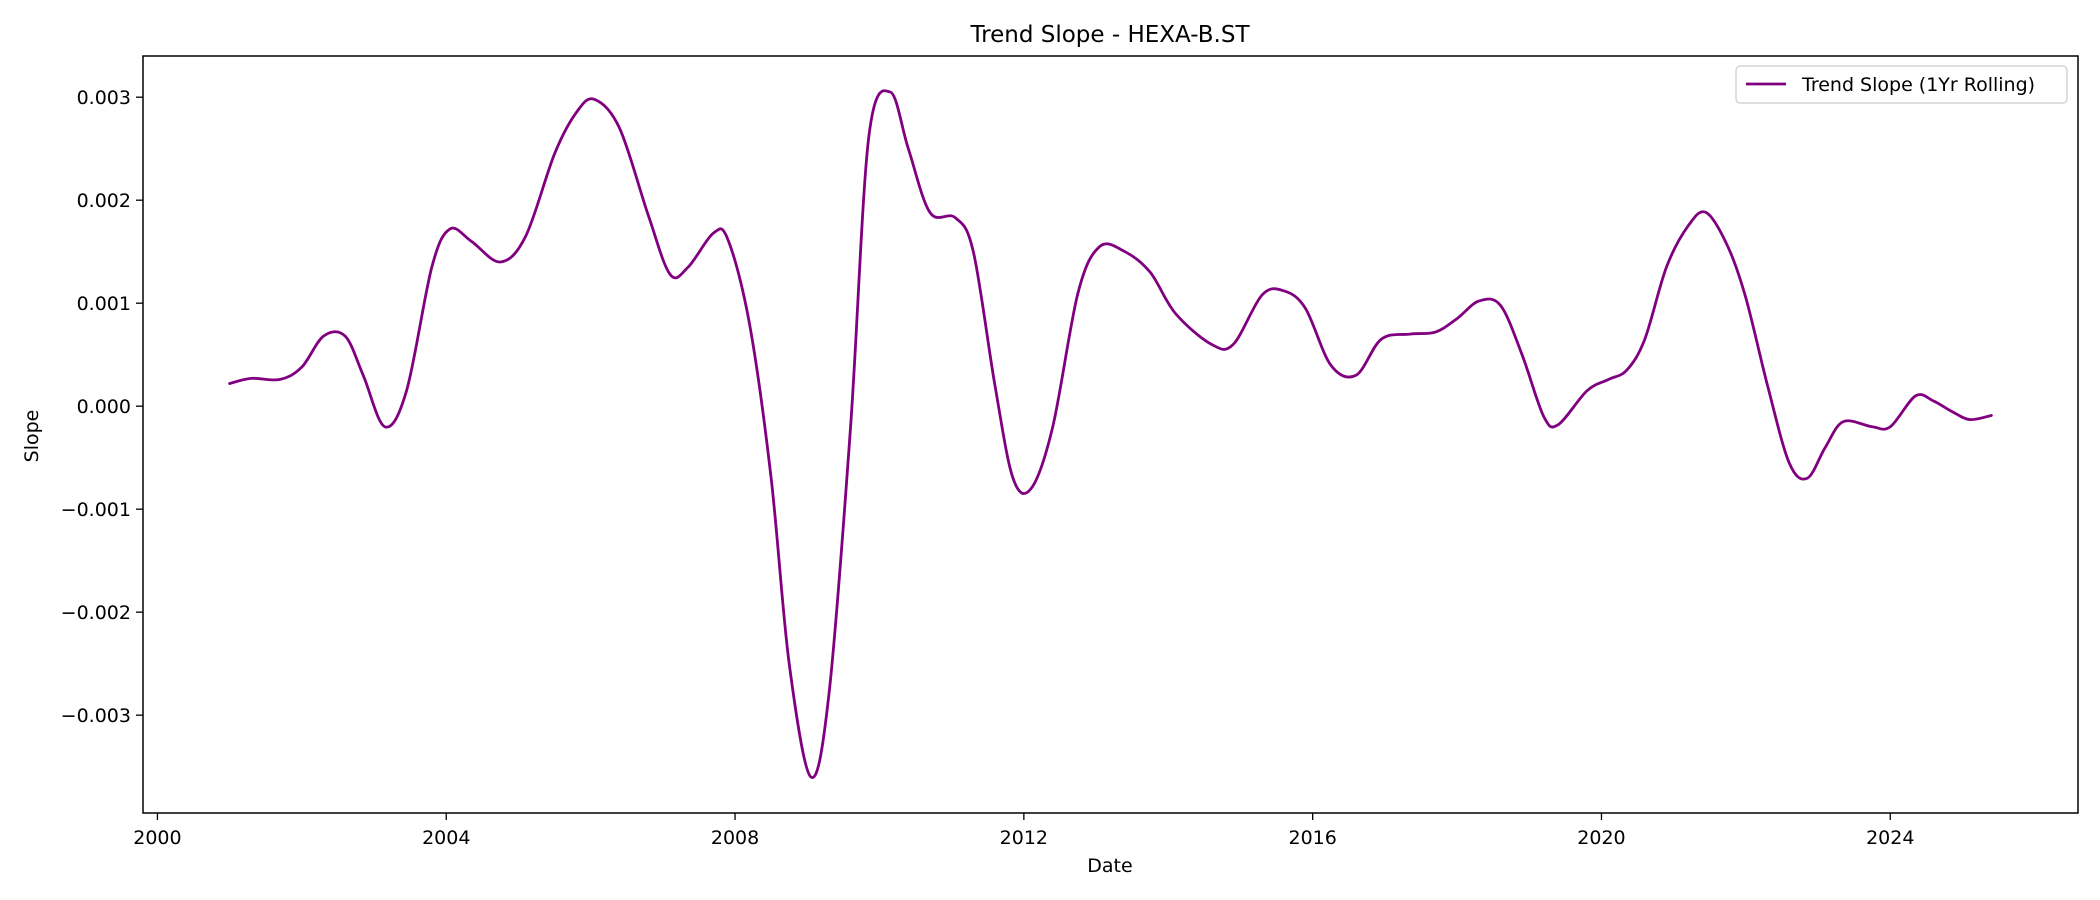  I want to click on x-tick-label: 2012, so click(1024, 838).